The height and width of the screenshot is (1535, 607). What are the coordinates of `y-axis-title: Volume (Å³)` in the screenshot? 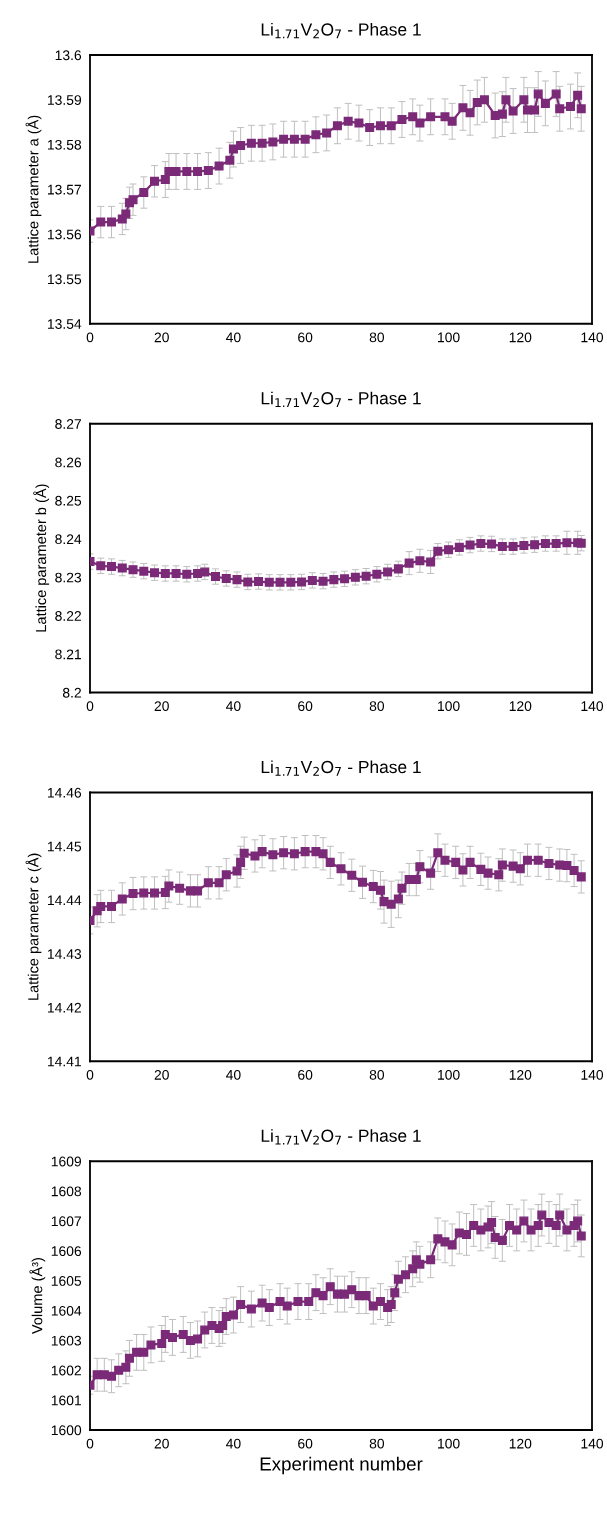 It's located at (37, 1296).